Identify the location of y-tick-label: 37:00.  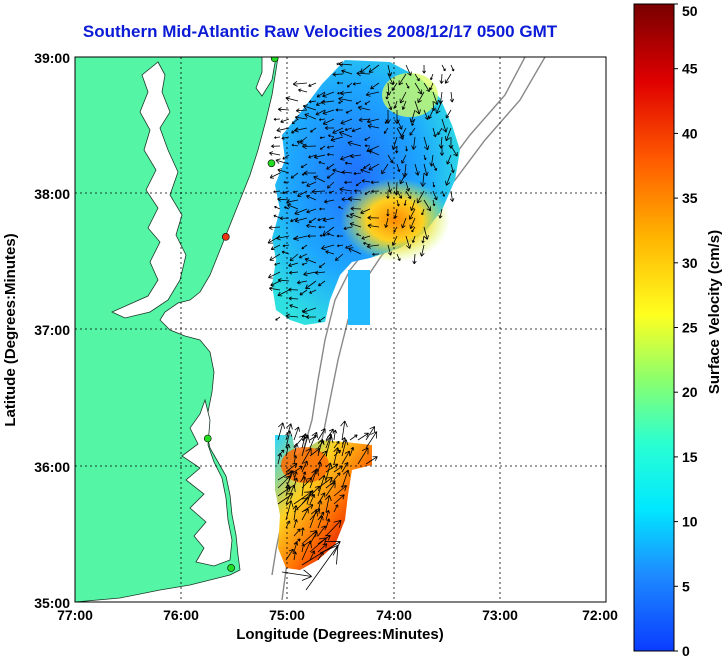
(52, 330).